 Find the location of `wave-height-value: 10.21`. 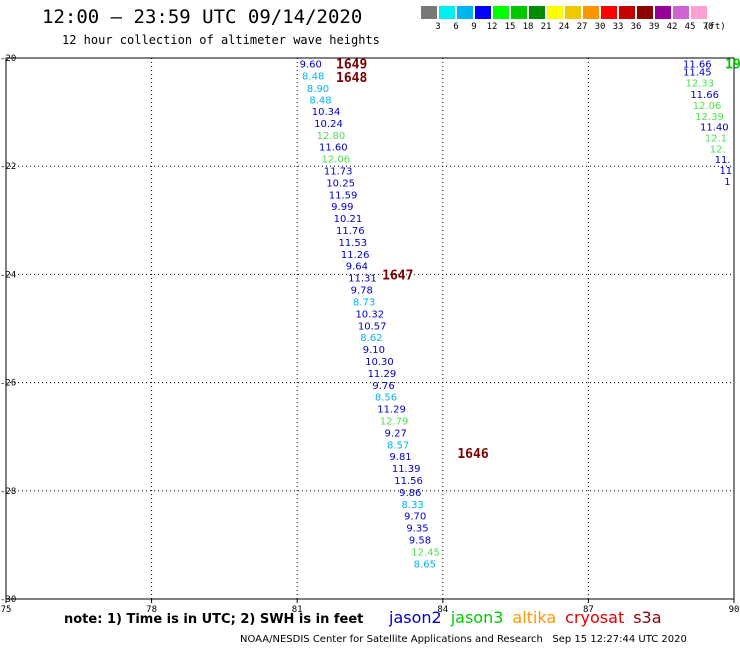

wave-height-value: 10.21 is located at coordinates (348, 219).